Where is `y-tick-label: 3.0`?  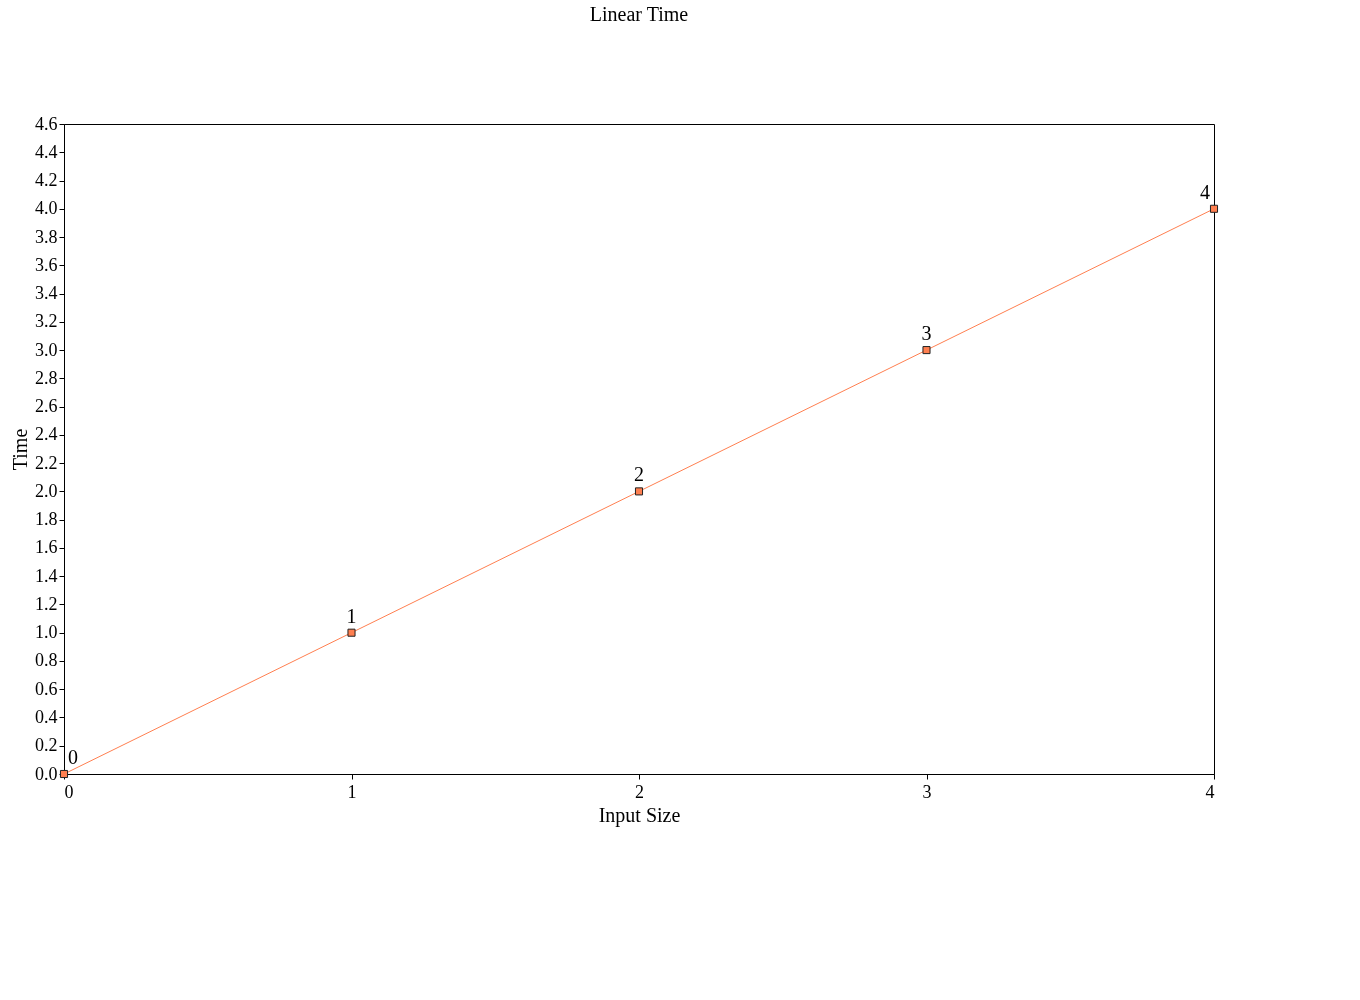 y-tick-label: 3.0 is located at coordinates (46, 349).